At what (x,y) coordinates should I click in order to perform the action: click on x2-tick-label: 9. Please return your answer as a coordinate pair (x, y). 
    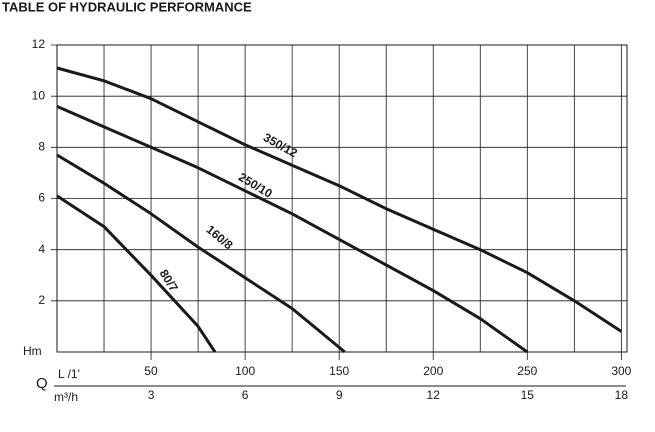
    Looking at the image, I should click on (339, 395).